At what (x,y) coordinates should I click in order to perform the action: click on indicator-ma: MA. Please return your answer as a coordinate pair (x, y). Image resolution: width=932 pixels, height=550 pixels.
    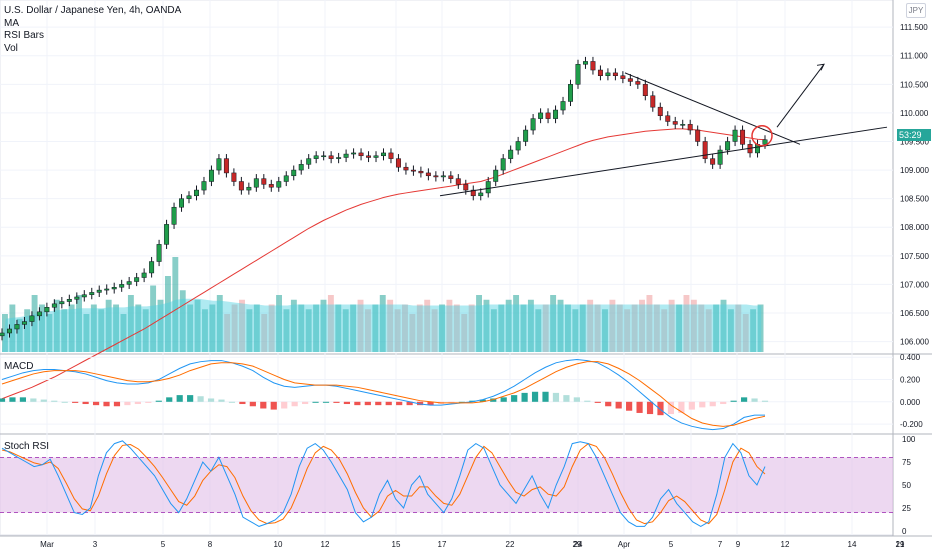
    Looking at the image, I should click on (11, 23).